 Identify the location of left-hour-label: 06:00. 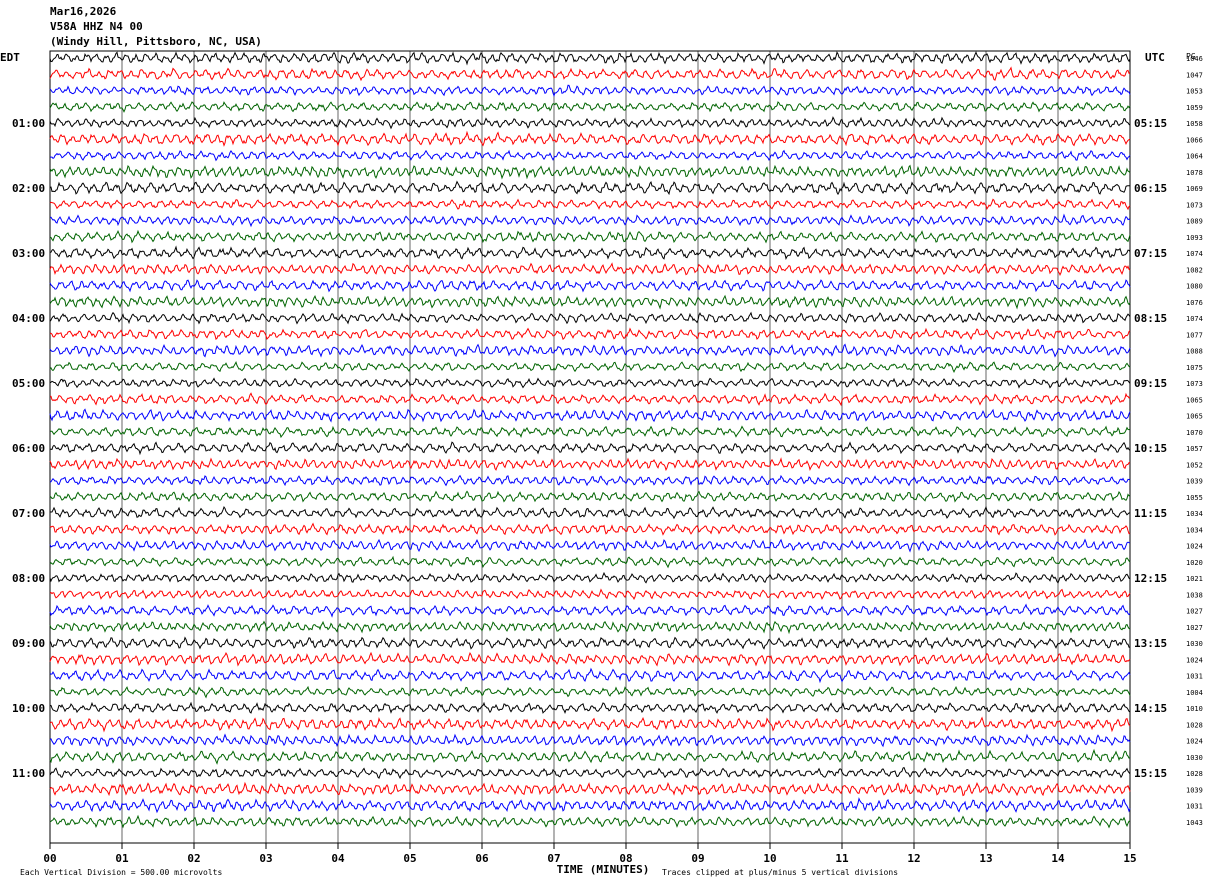
(28, 448).